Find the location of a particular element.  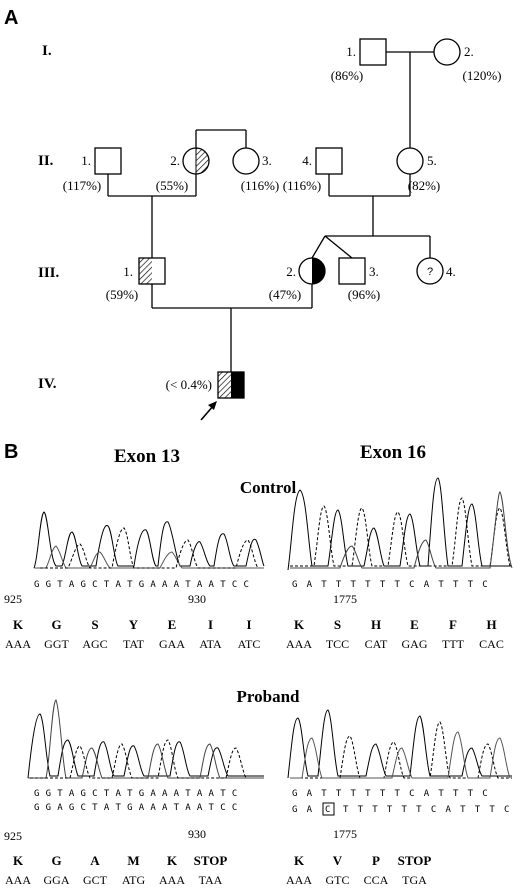

proband-exon16-amino-acid: K is located at coordinates (299, 860).